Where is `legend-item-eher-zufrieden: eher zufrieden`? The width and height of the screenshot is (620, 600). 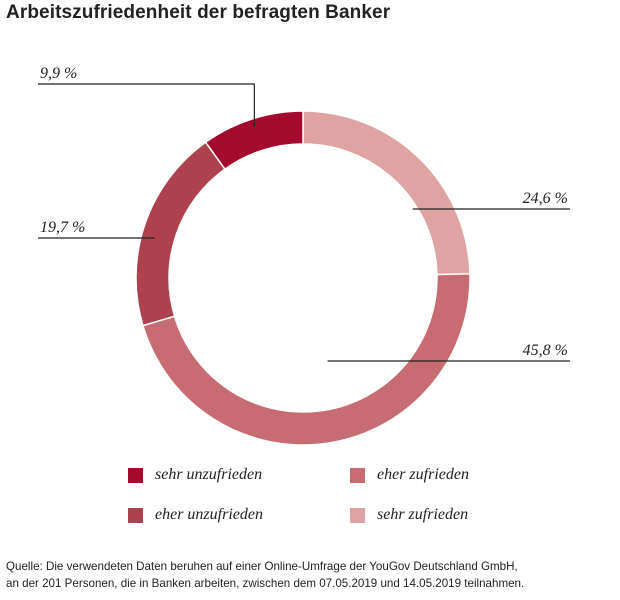 legend-item-eher-zufrieden: eher zufrieden is located at coordinates (409, 475).